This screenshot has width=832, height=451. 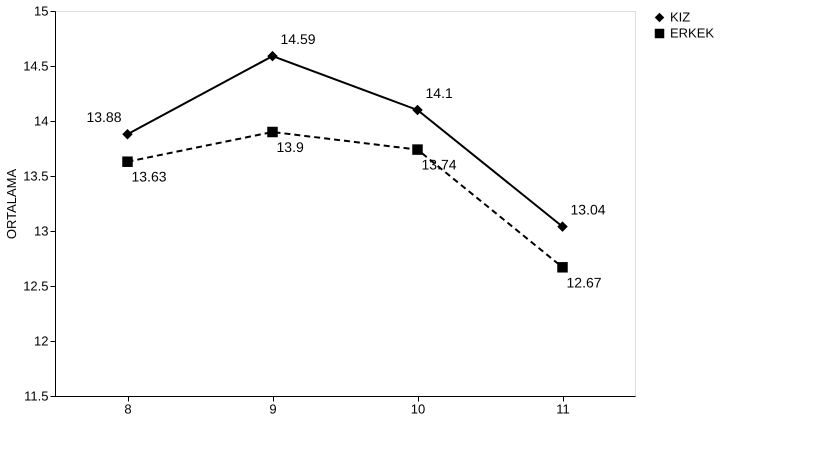 What do you see at coordinates (439, 93) in the screenshot?
I see `data-label: 14.1` at bounding box center [439, 93].